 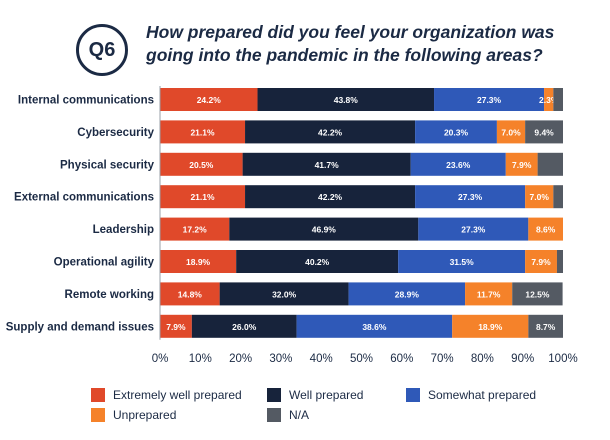 I want to click on data-label: 2.3%, so click(x=549, y=100).